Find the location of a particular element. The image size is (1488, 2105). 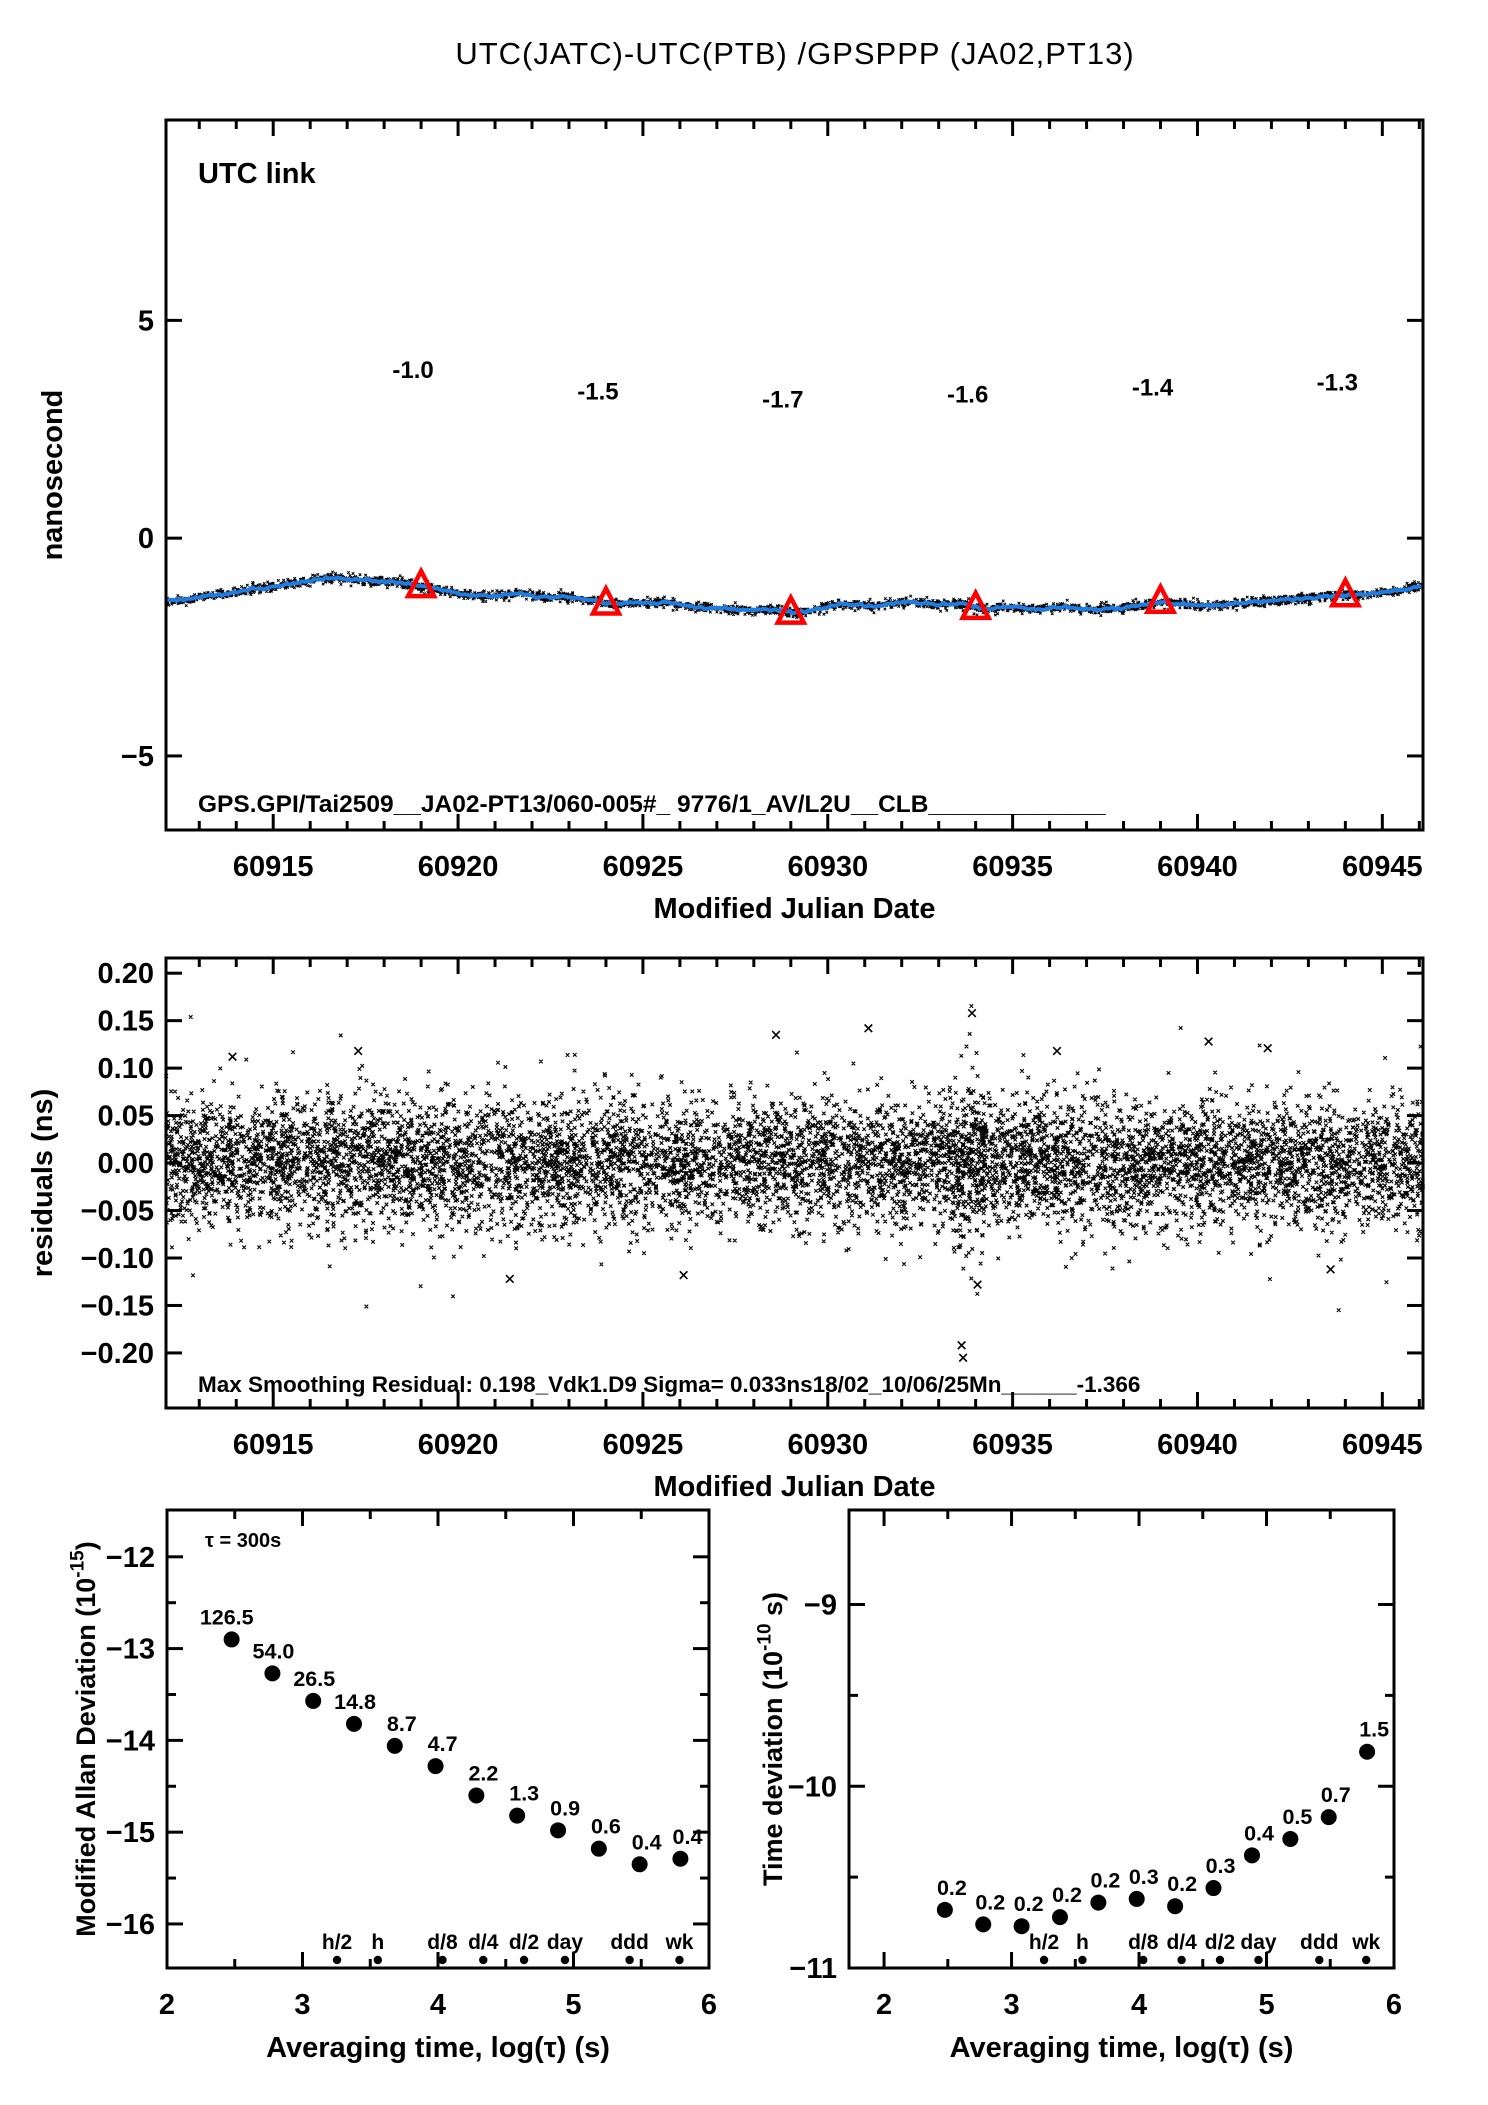

y-tick-label: 0 is located at coordinates (146, 539).